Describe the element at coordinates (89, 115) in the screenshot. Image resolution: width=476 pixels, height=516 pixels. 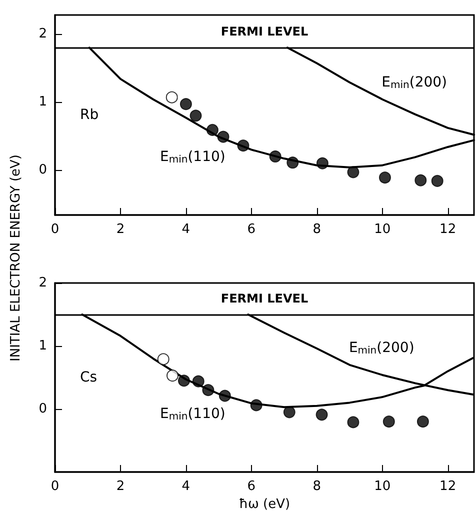
I see `annotation: Rb` at that location.